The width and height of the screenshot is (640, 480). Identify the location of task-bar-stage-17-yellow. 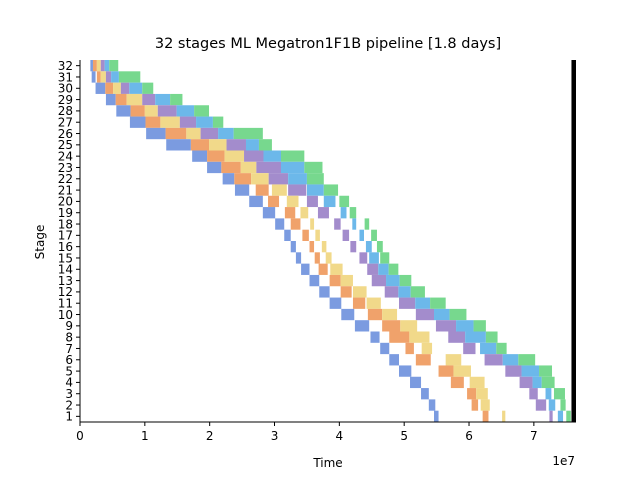
(317, 235).